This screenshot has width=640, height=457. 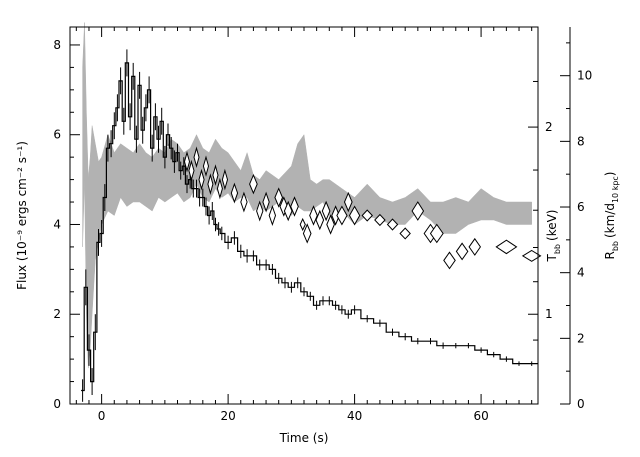 What do you see at coordinates (57, 404) in the screenshot?
I see `y-left-tick-label: 0` at bounding box center [57, 404].